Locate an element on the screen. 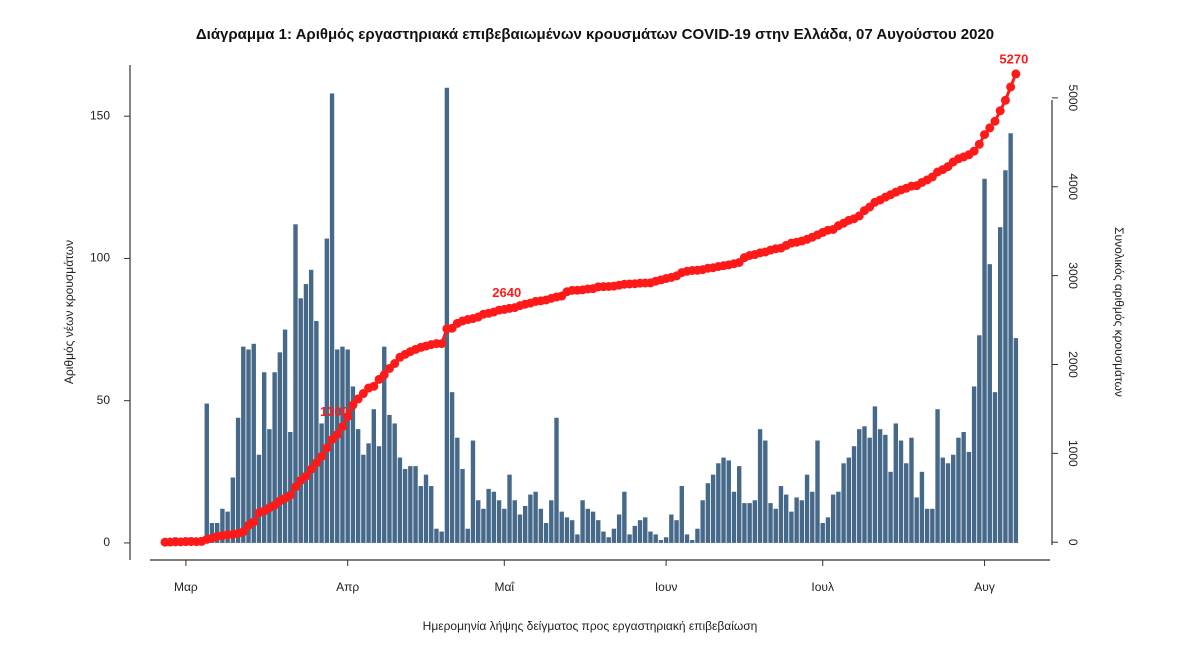 The height and width of the screenshot is (655, 1200). x-tick-label: Απρ is located at coordinates (347, 587).